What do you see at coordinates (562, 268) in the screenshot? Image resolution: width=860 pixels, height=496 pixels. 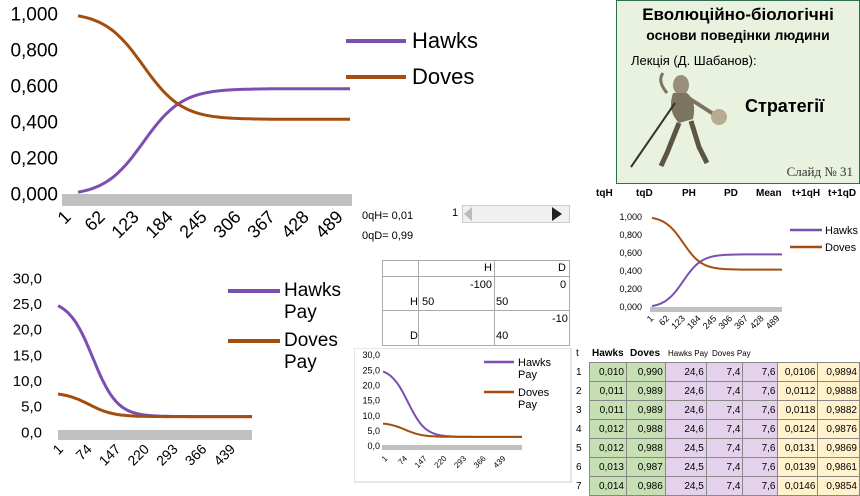 I see `payoff-col-d: D` at bounding box center [562, 268].